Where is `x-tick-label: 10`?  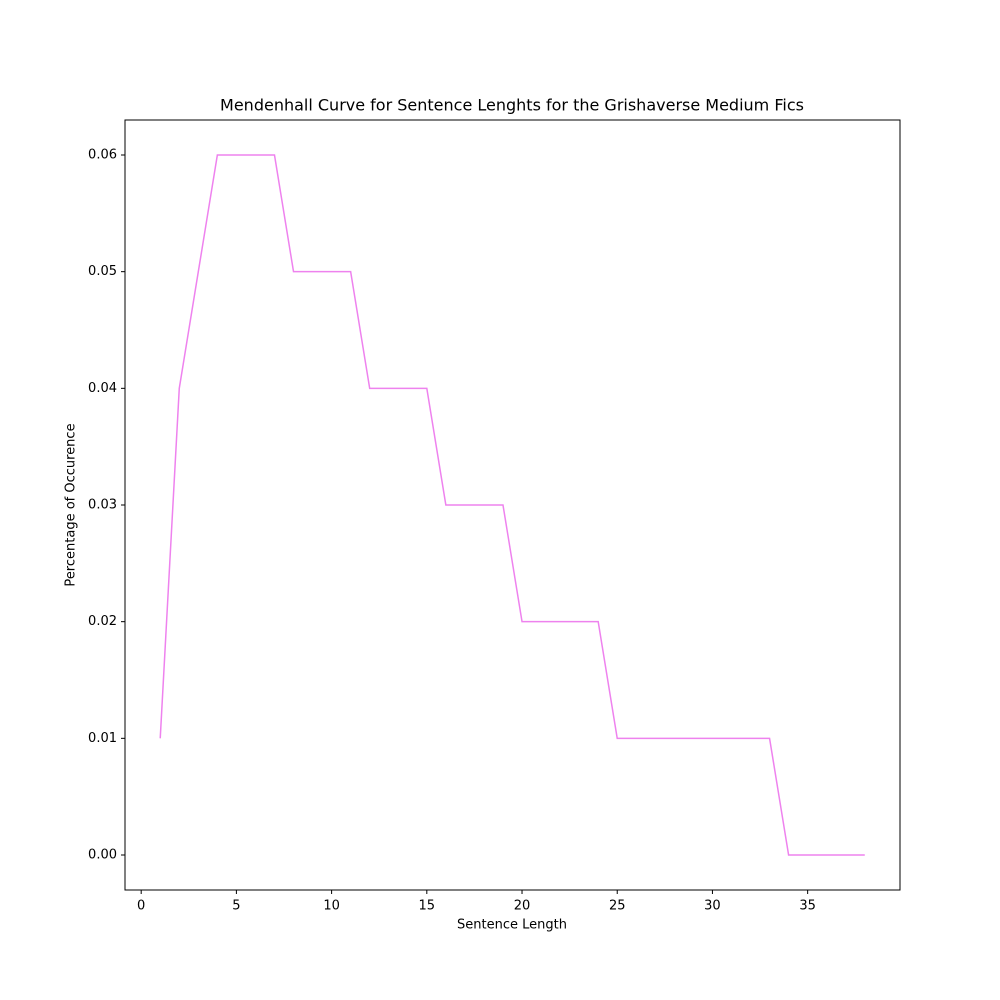 x-tick-label: 10 is located at coordinates (331, 906).